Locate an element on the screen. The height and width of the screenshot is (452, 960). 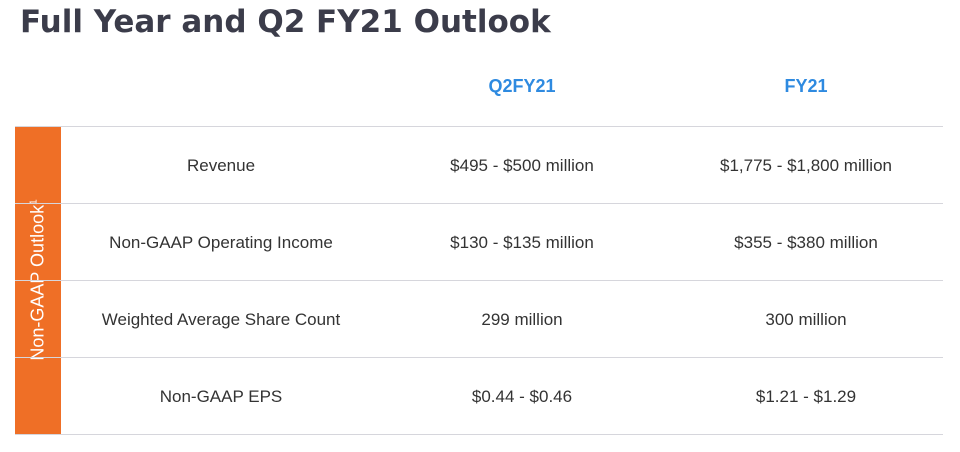
column-header-q2fy21: Q2FY21 is located at coordinates (522, 86).